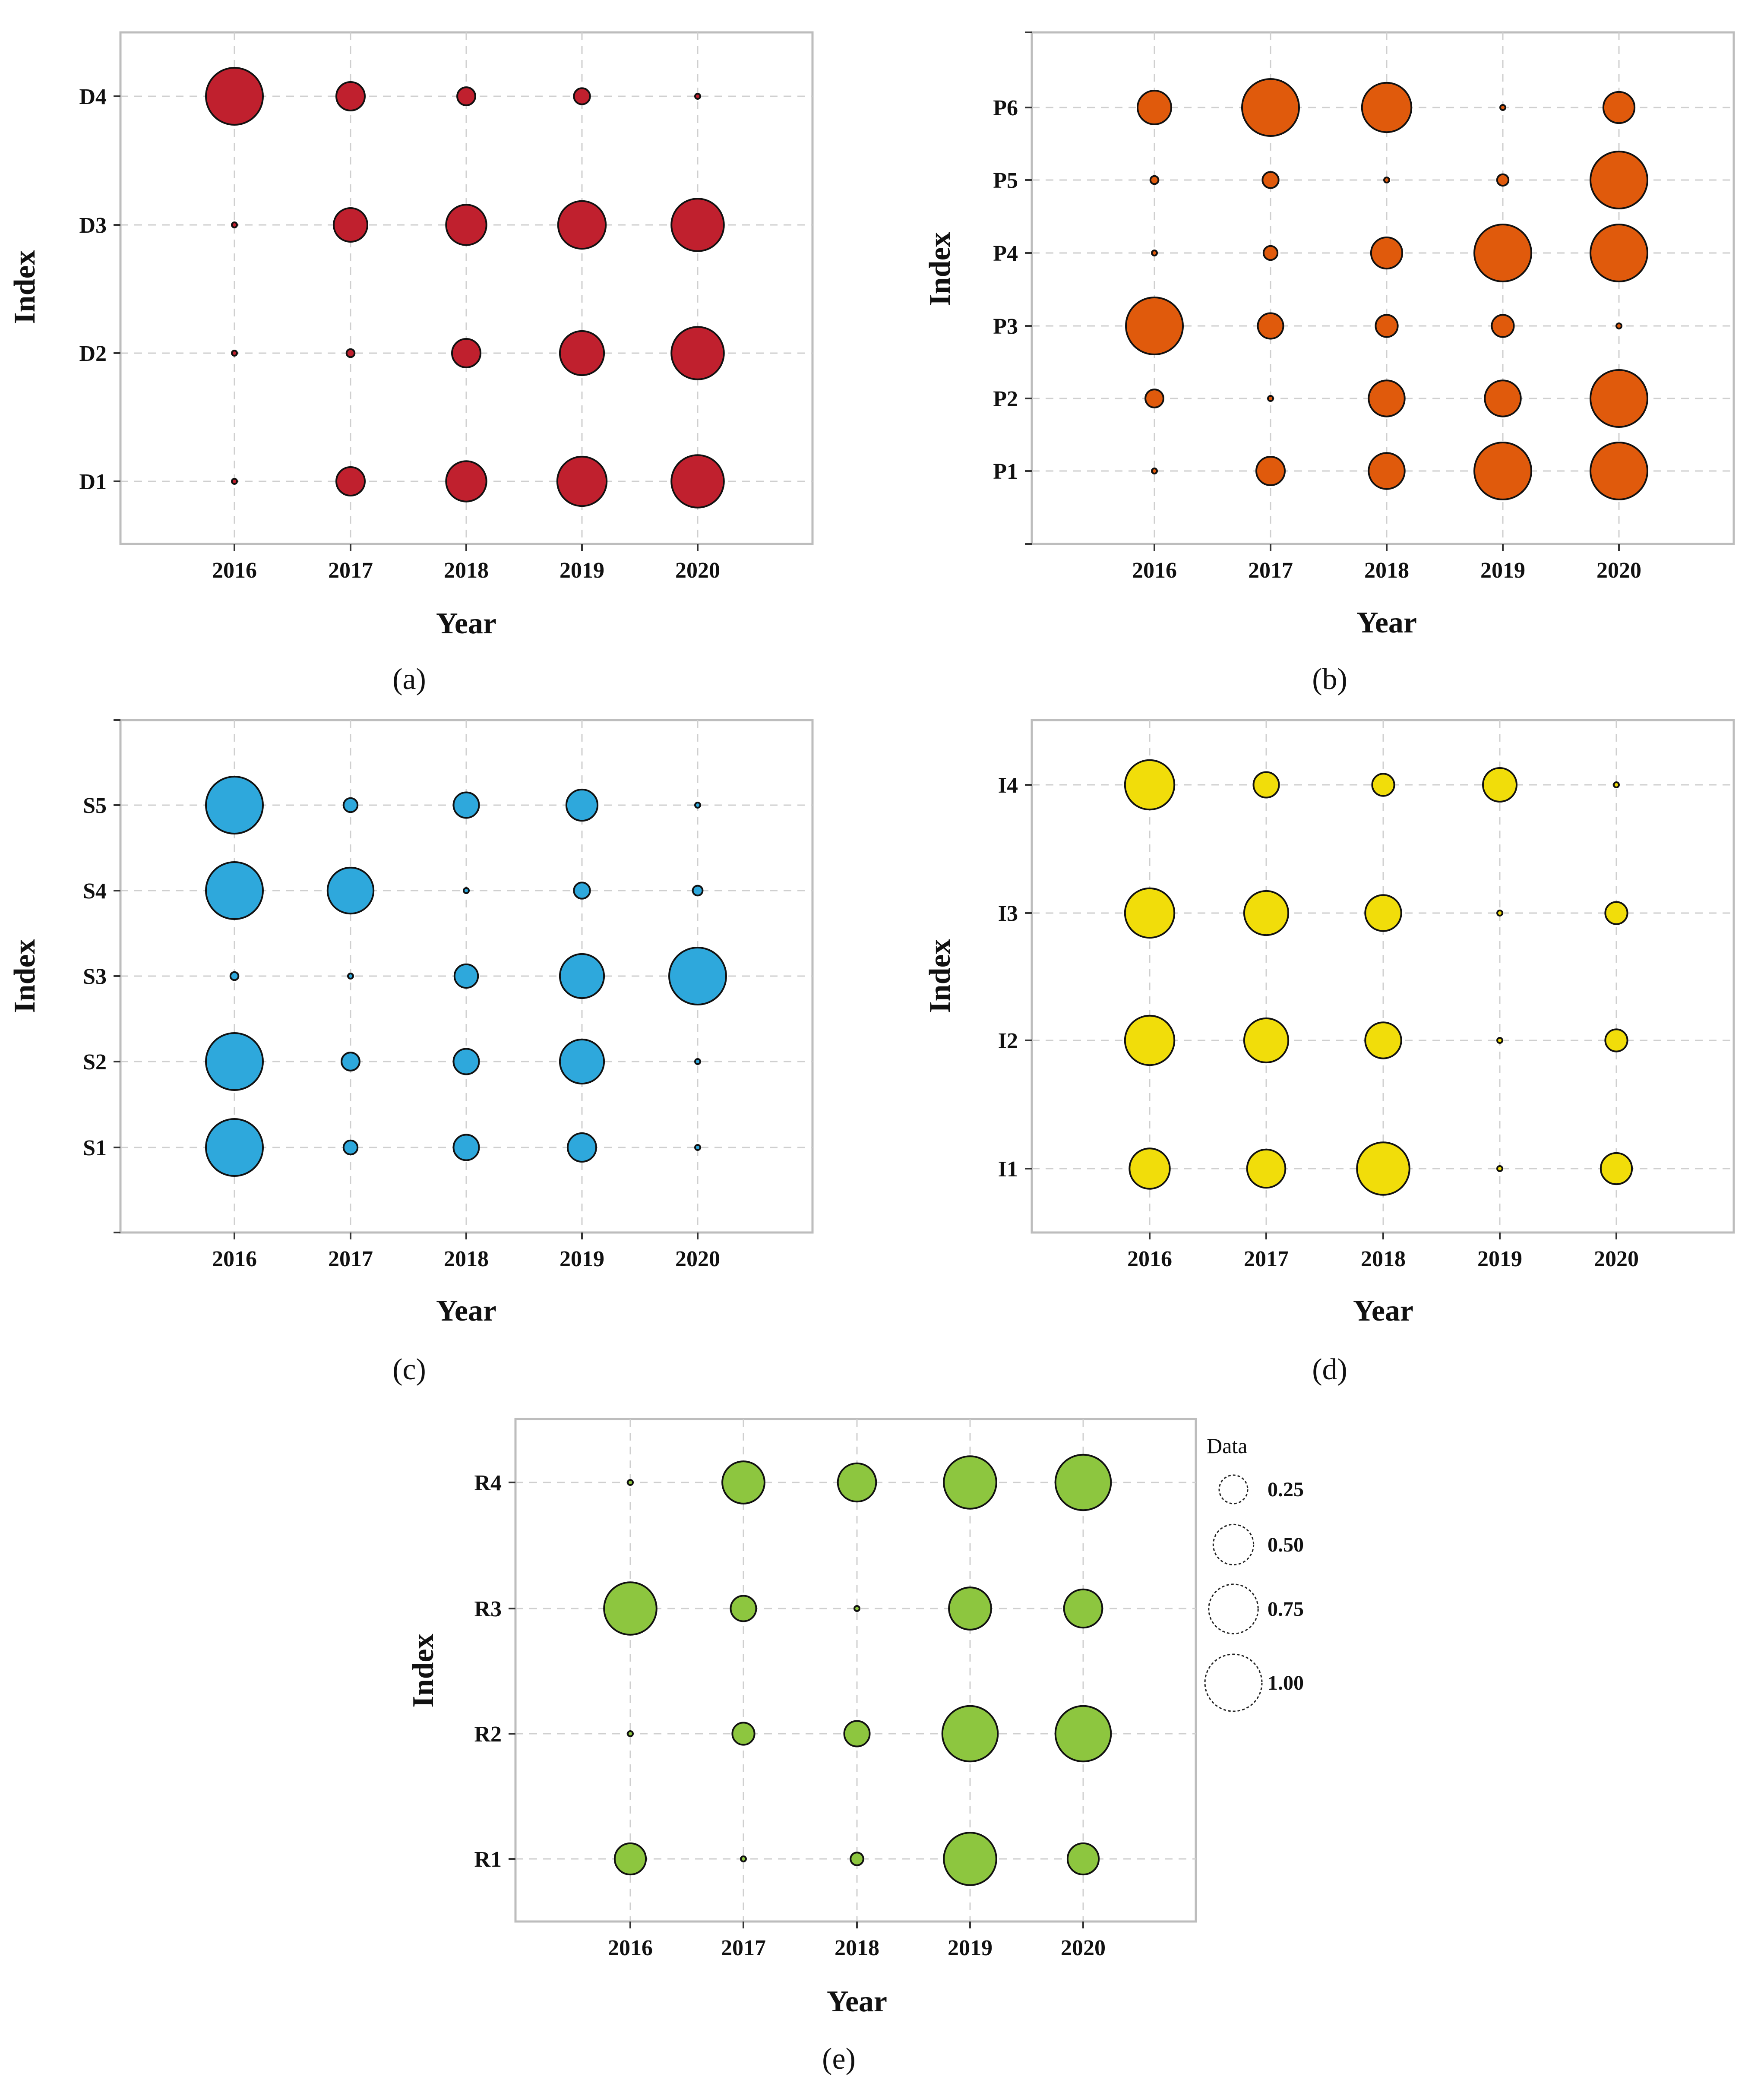 The image size is (1764, 2089). I want to click on bubble-S5-2017, so click(350, 805).